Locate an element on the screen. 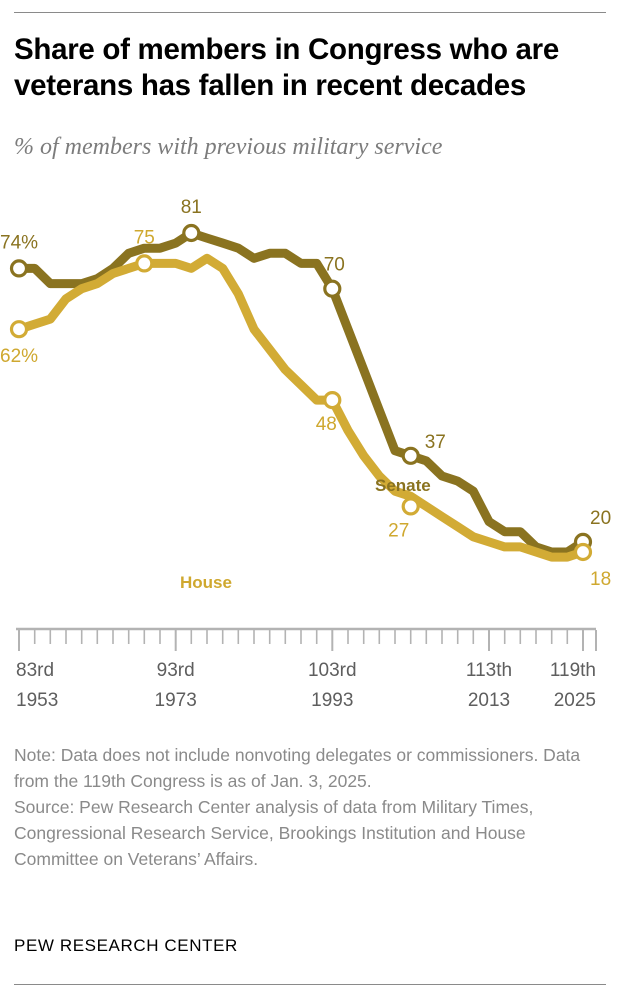 This screenshot has width=620, height=1004. data-point-label: 20 is located at coordinates (600, 518).